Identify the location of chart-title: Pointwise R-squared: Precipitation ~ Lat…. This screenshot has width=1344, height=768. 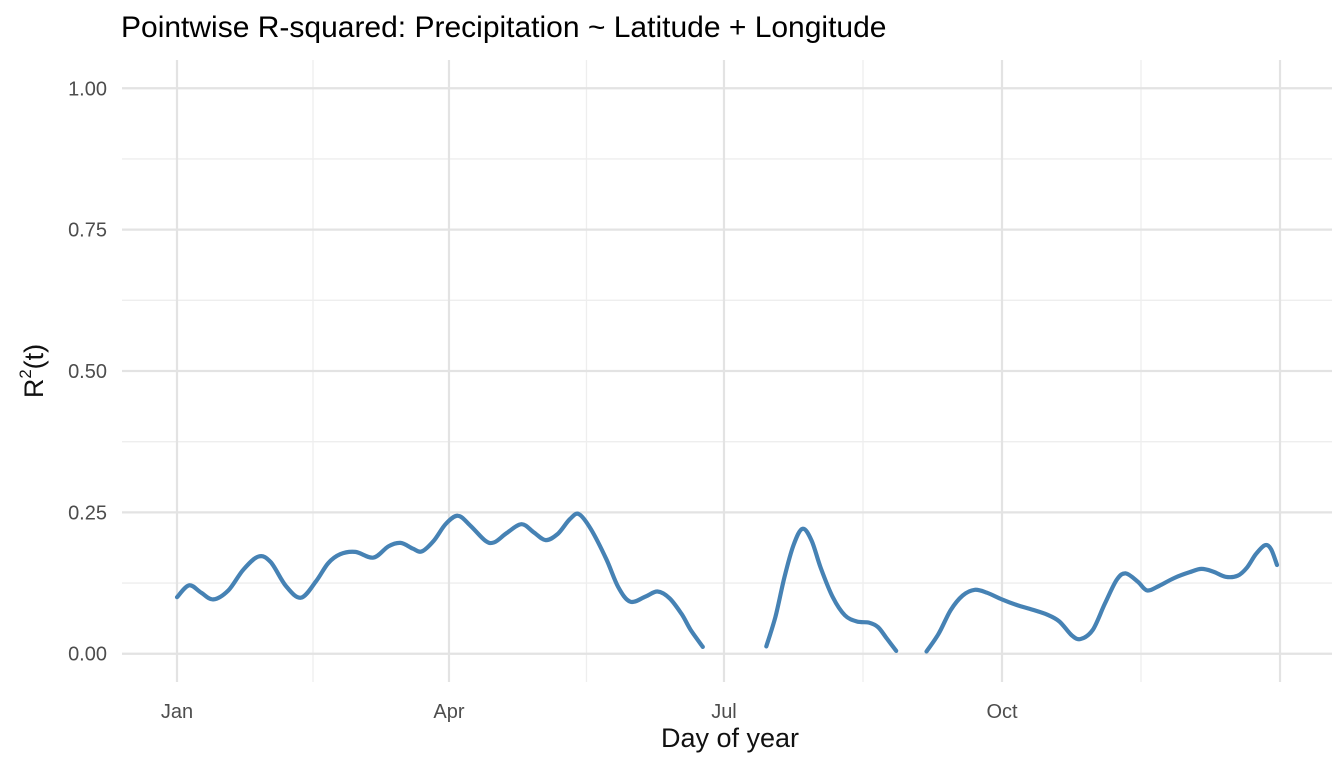
(504, 27).